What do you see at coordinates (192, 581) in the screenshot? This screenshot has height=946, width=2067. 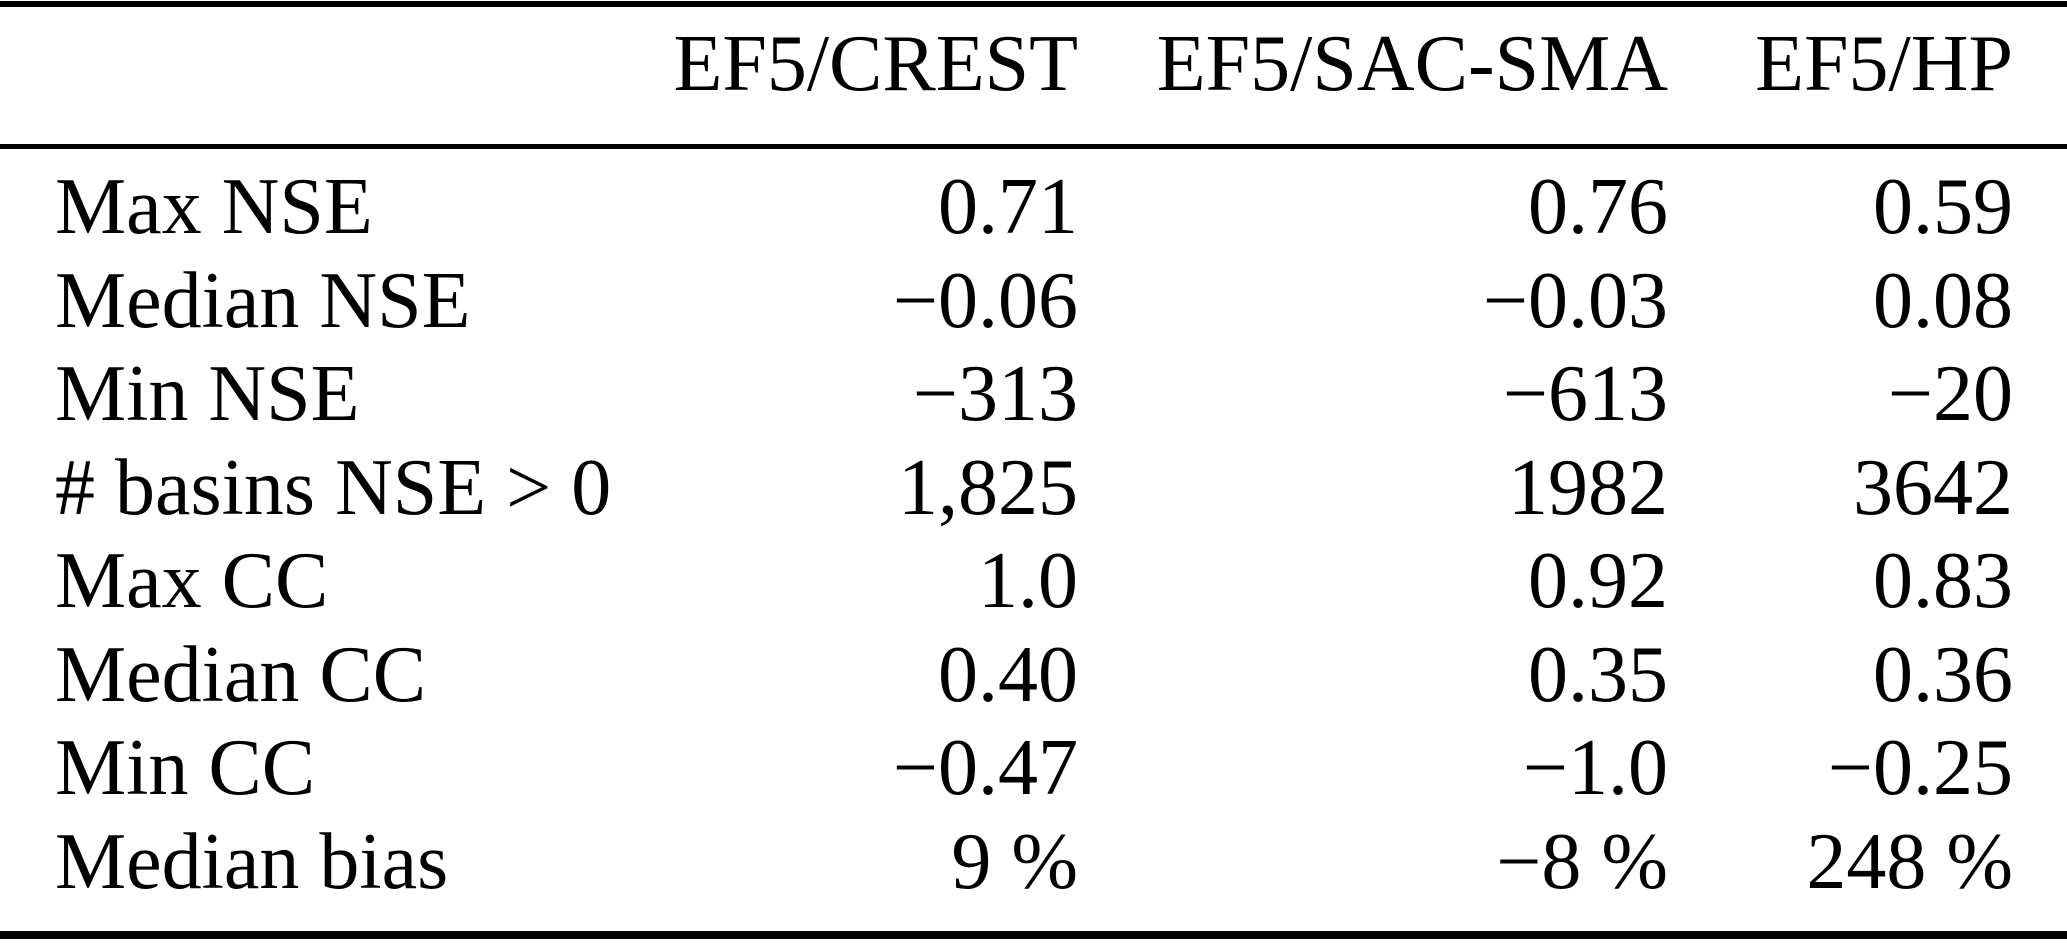 I see `row-label: Max CC` at bounding box center [192, 581].